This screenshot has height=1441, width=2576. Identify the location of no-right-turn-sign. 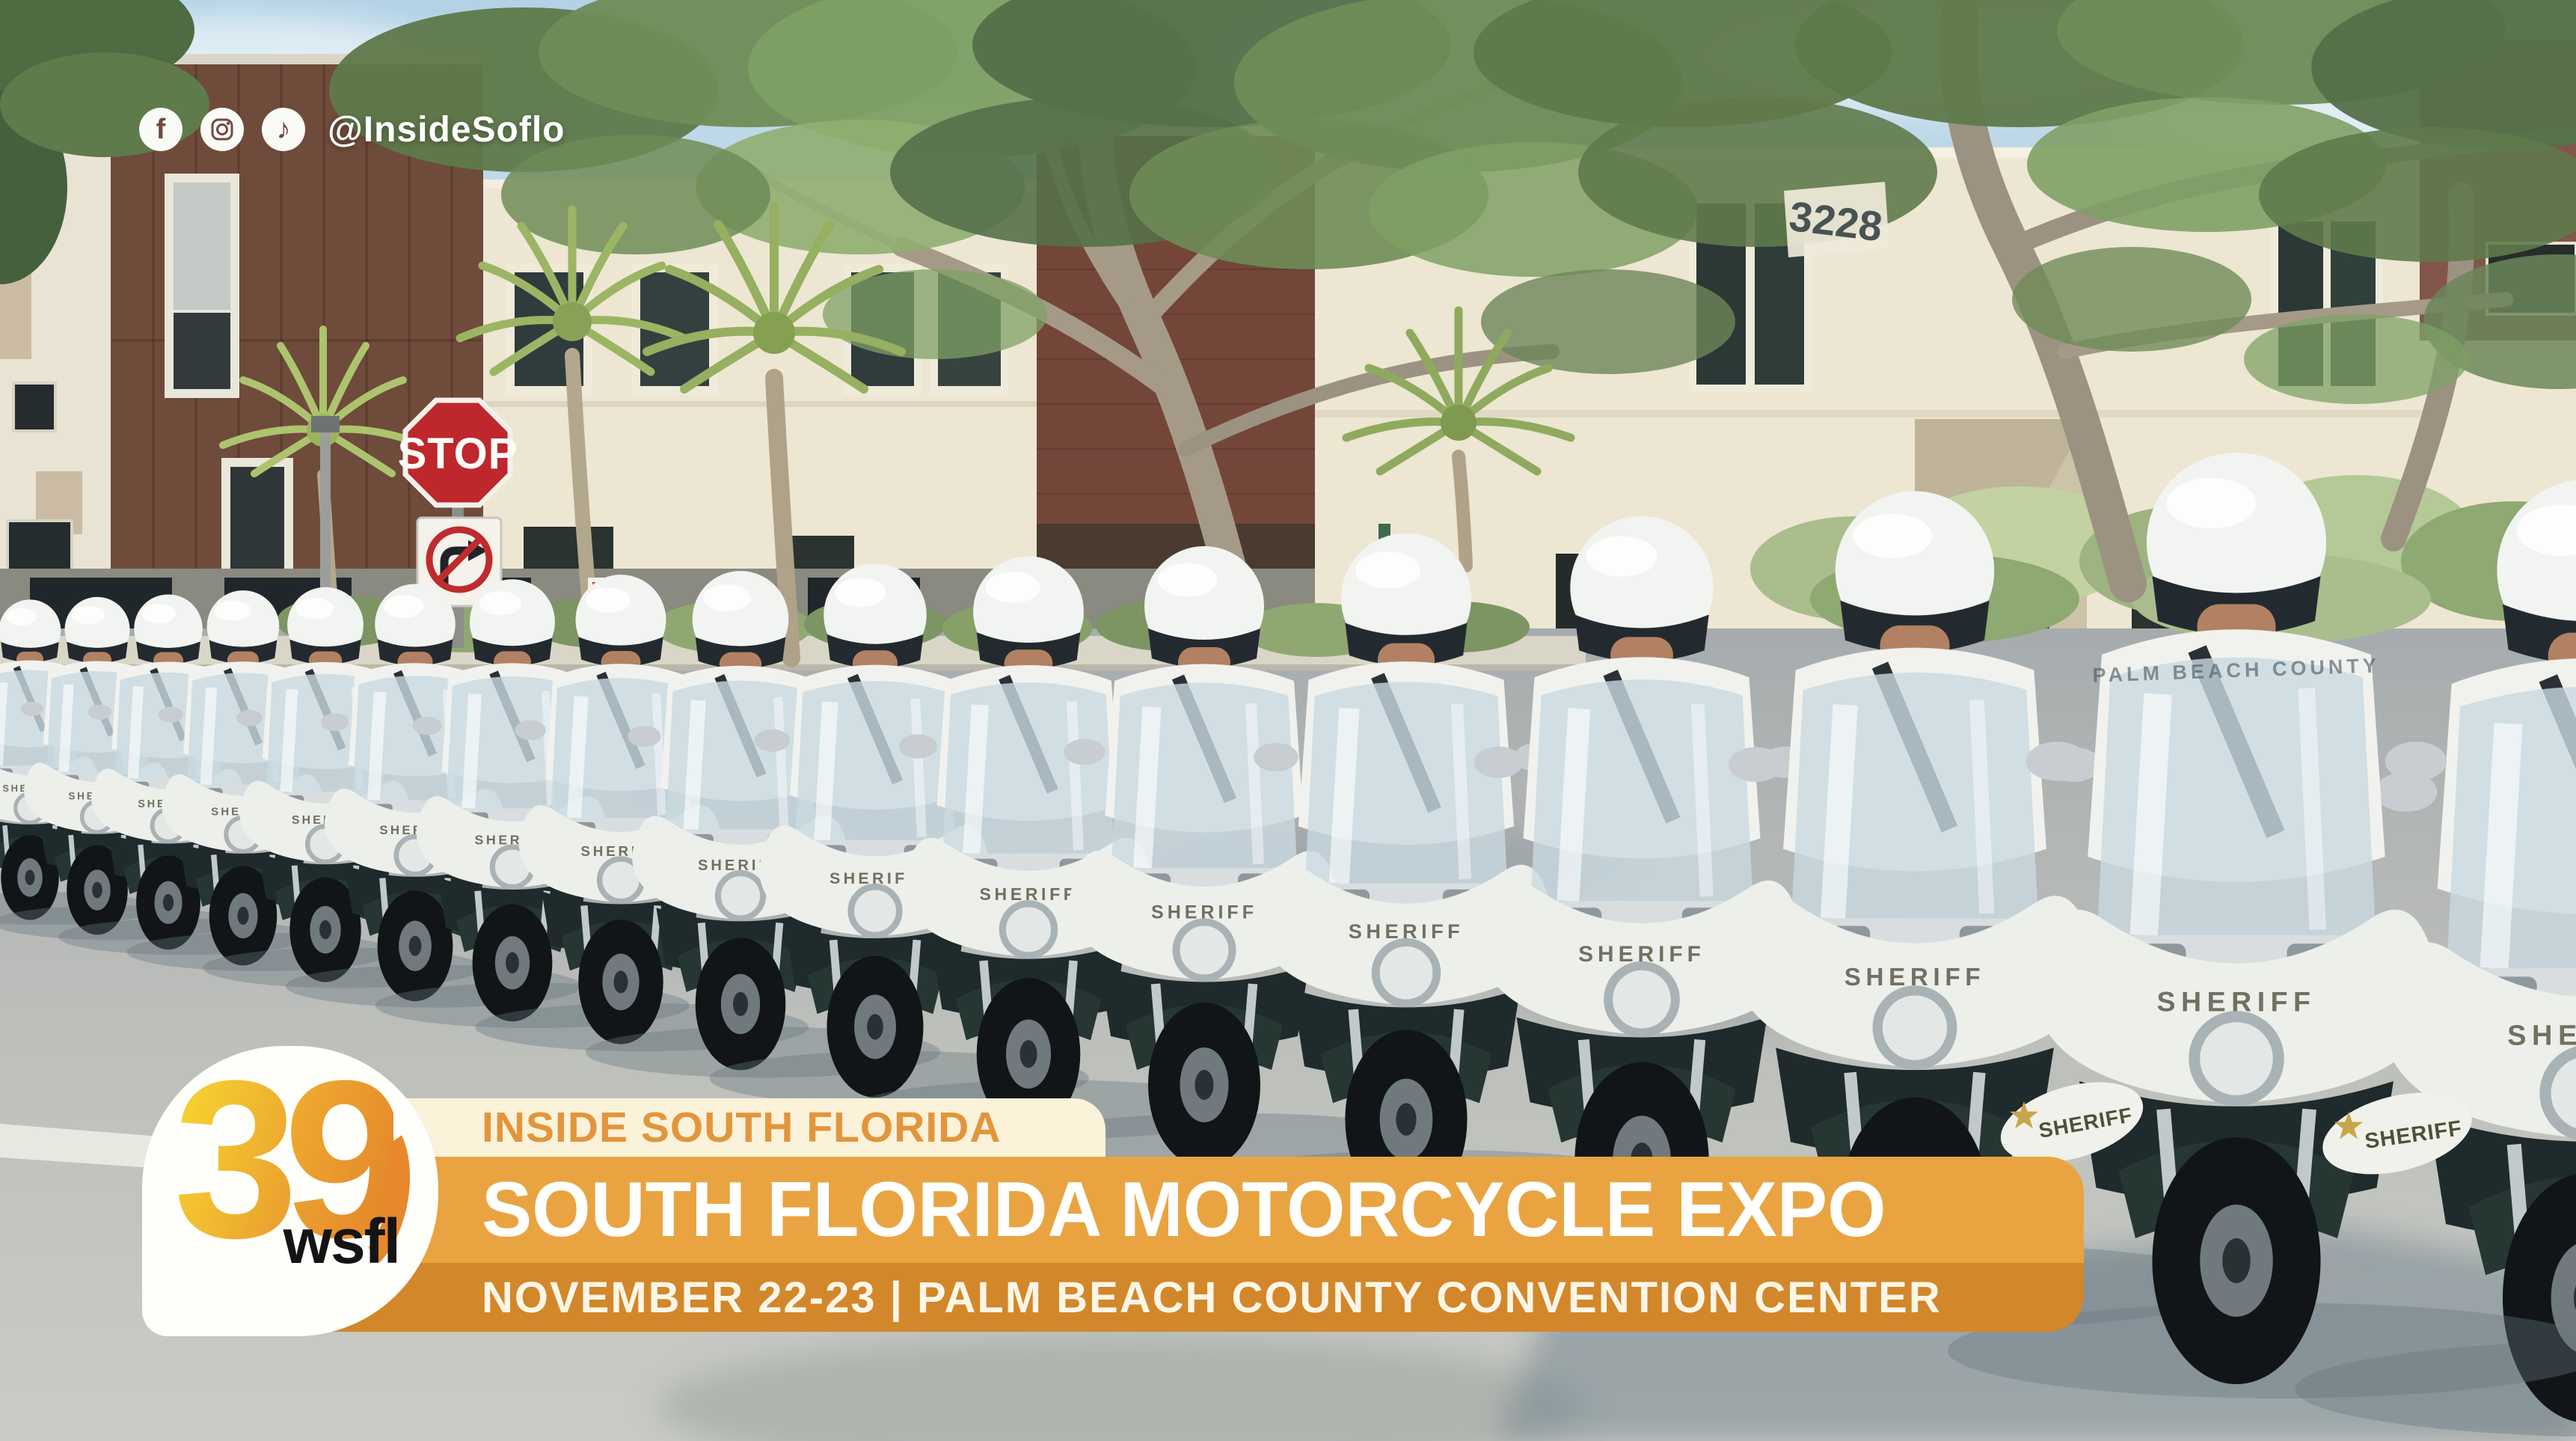
(459, 562).